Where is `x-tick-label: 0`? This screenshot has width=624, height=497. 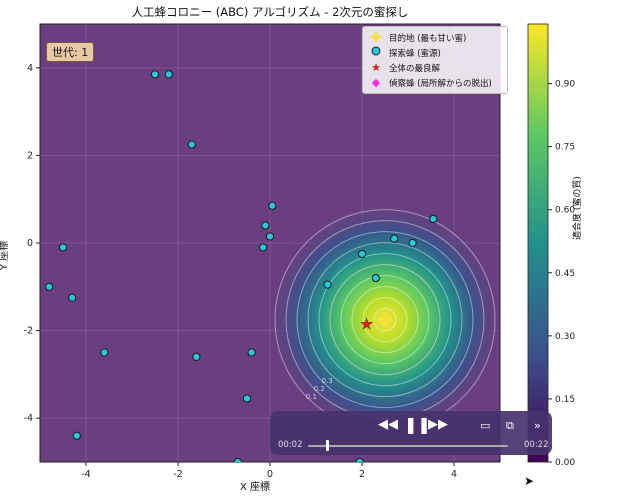
x-tick-label: 0 is located at coordinates (270, 474).